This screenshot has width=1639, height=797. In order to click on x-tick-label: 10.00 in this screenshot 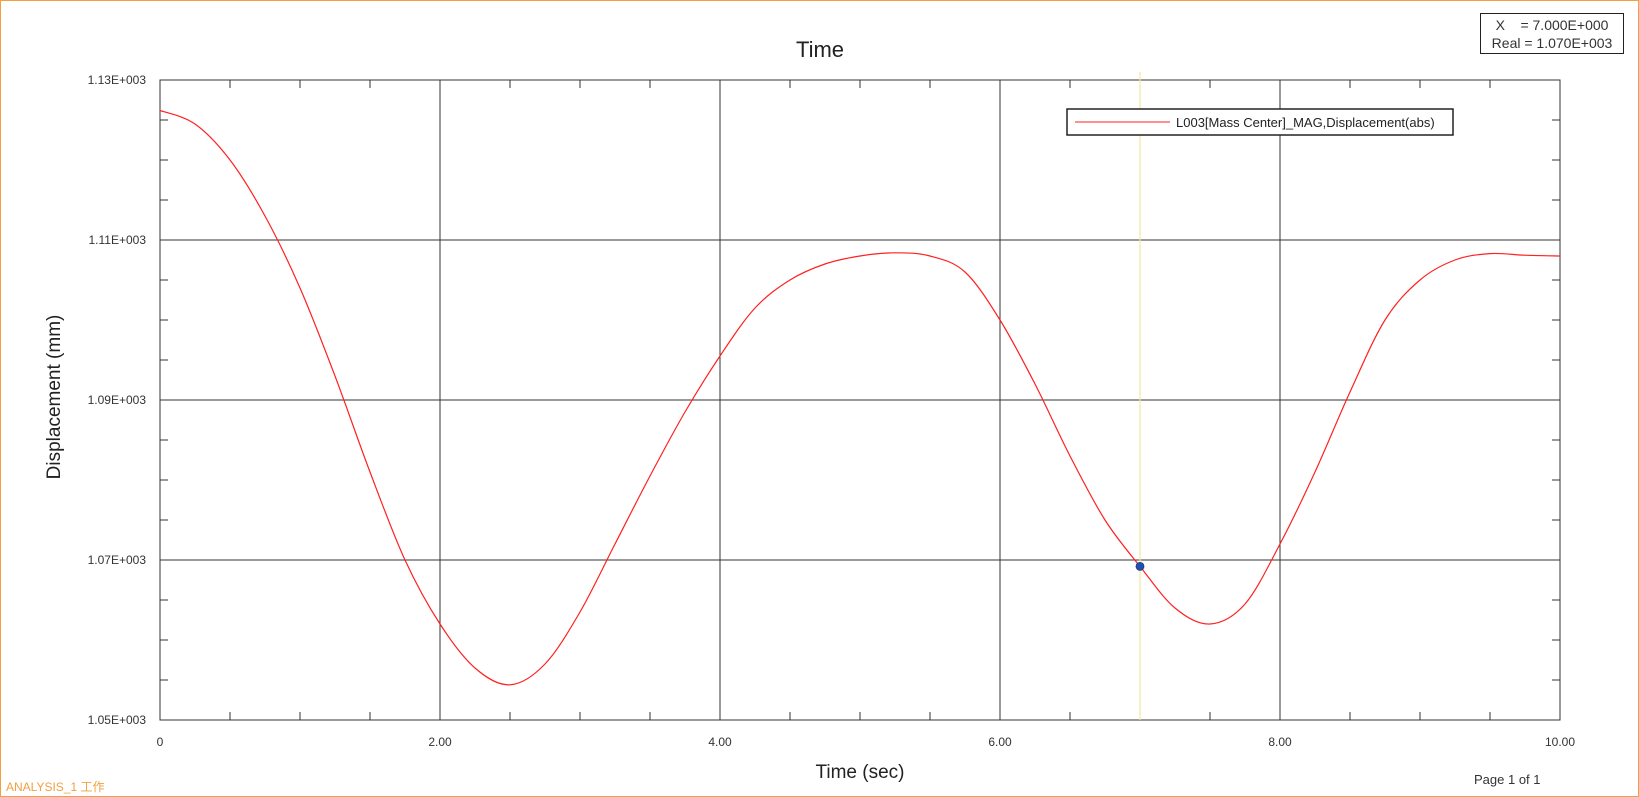, I will do `click(1560, 742)`.